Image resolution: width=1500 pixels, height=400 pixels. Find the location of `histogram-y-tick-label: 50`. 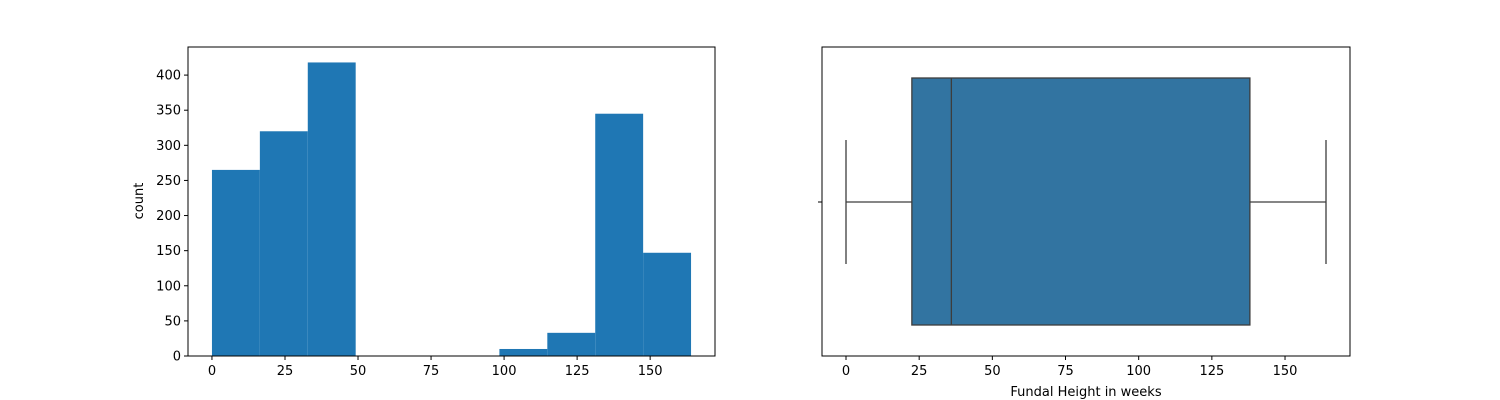

histogram-y-tick-label: 50 is located at coordinates (172, 321).